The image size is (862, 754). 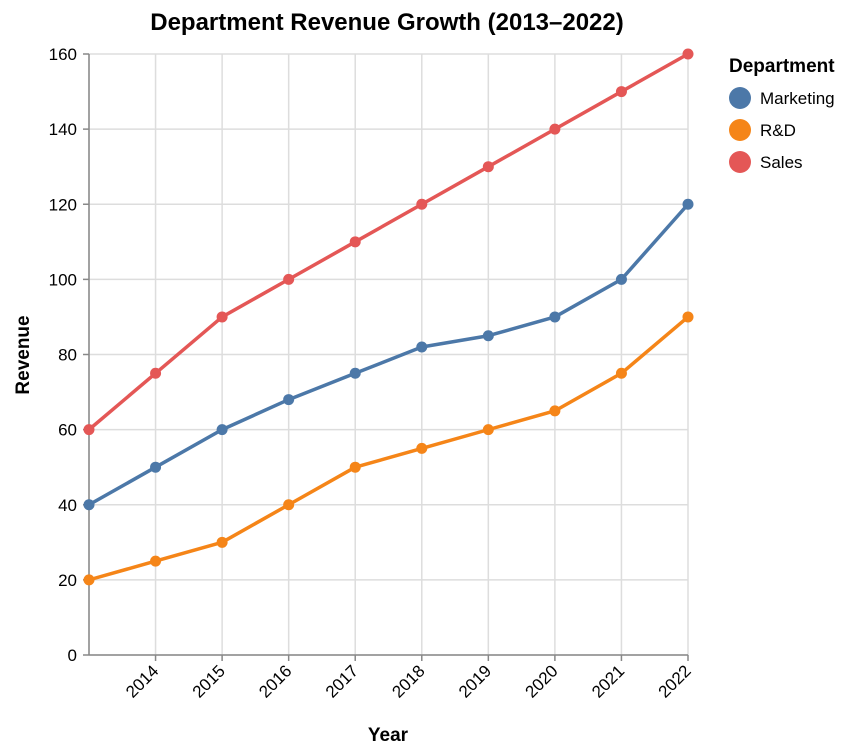 What do you see at coordinates (408, 681) in the screenshot?
I see `x-tick-label: 2018` at bounding box center [408, 681].